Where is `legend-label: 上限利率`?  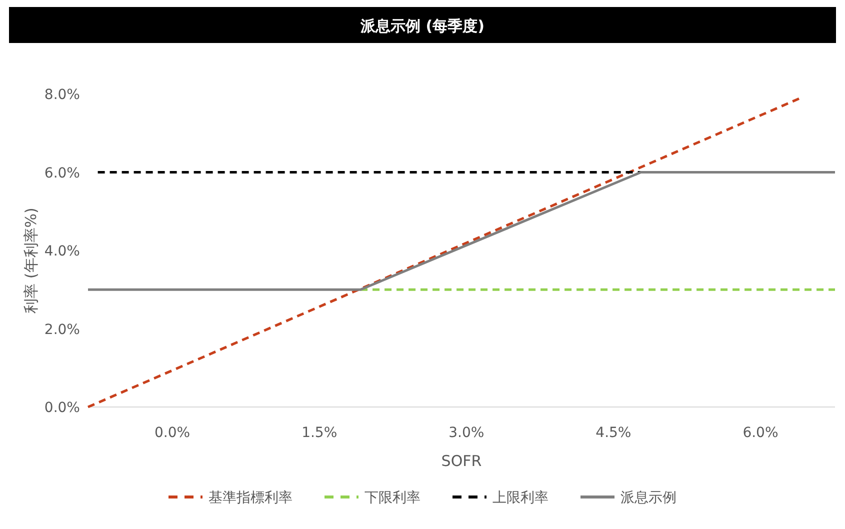
legend-label: 上限利率 is located at coordinates (520, 498).